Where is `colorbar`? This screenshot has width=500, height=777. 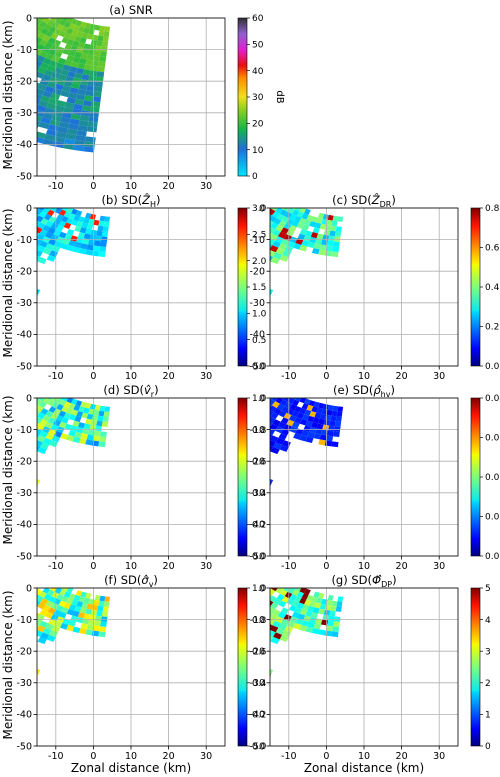 colorbar is located at coordinates (242, 667).